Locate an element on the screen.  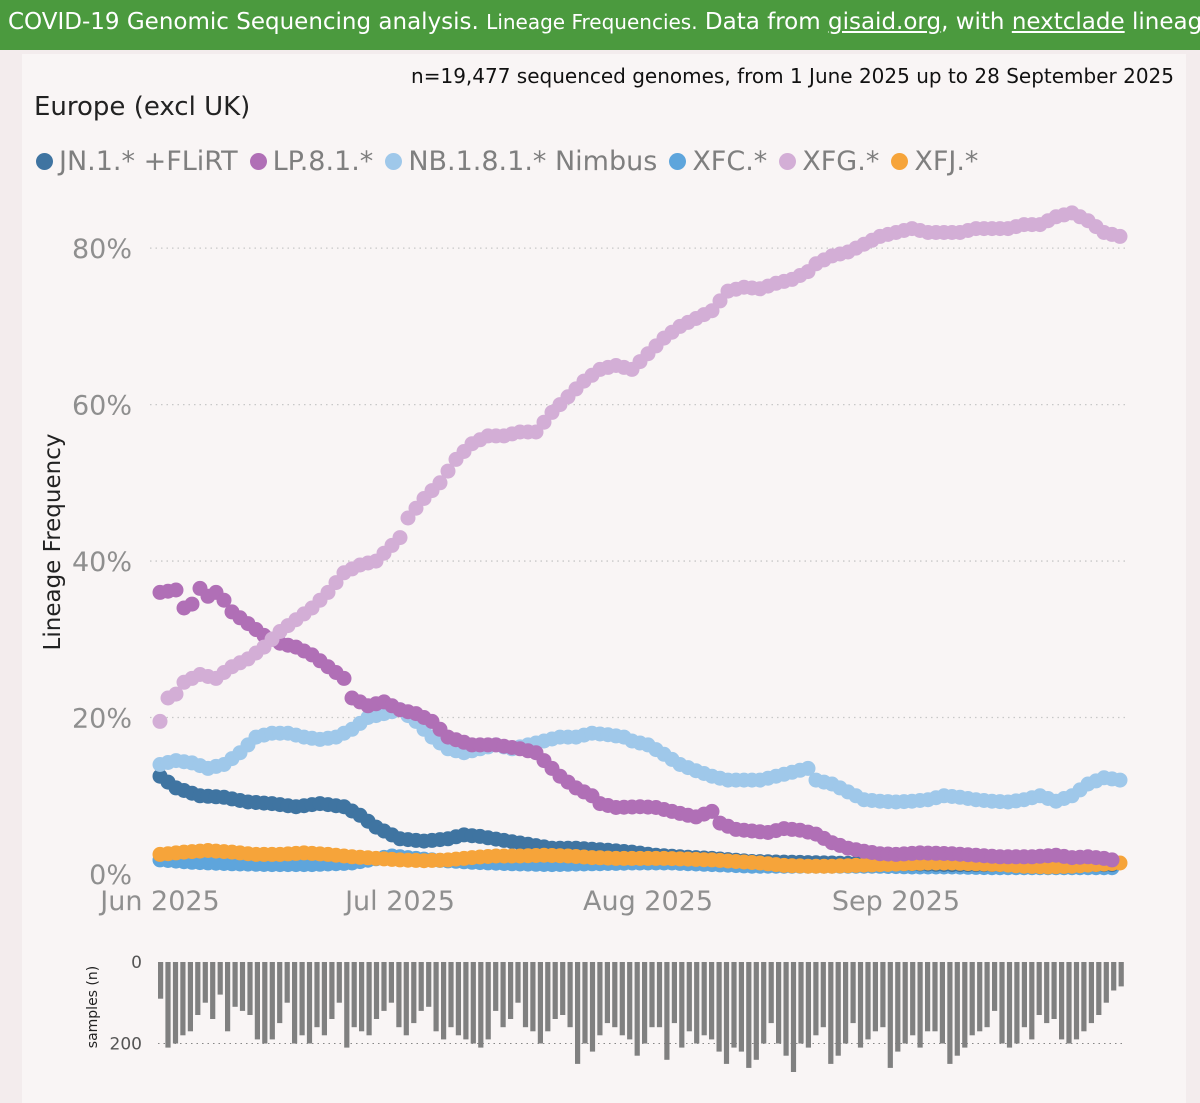
legend-item-lp-8-1: LP.8.1.* is located at coordinates (311, 161).